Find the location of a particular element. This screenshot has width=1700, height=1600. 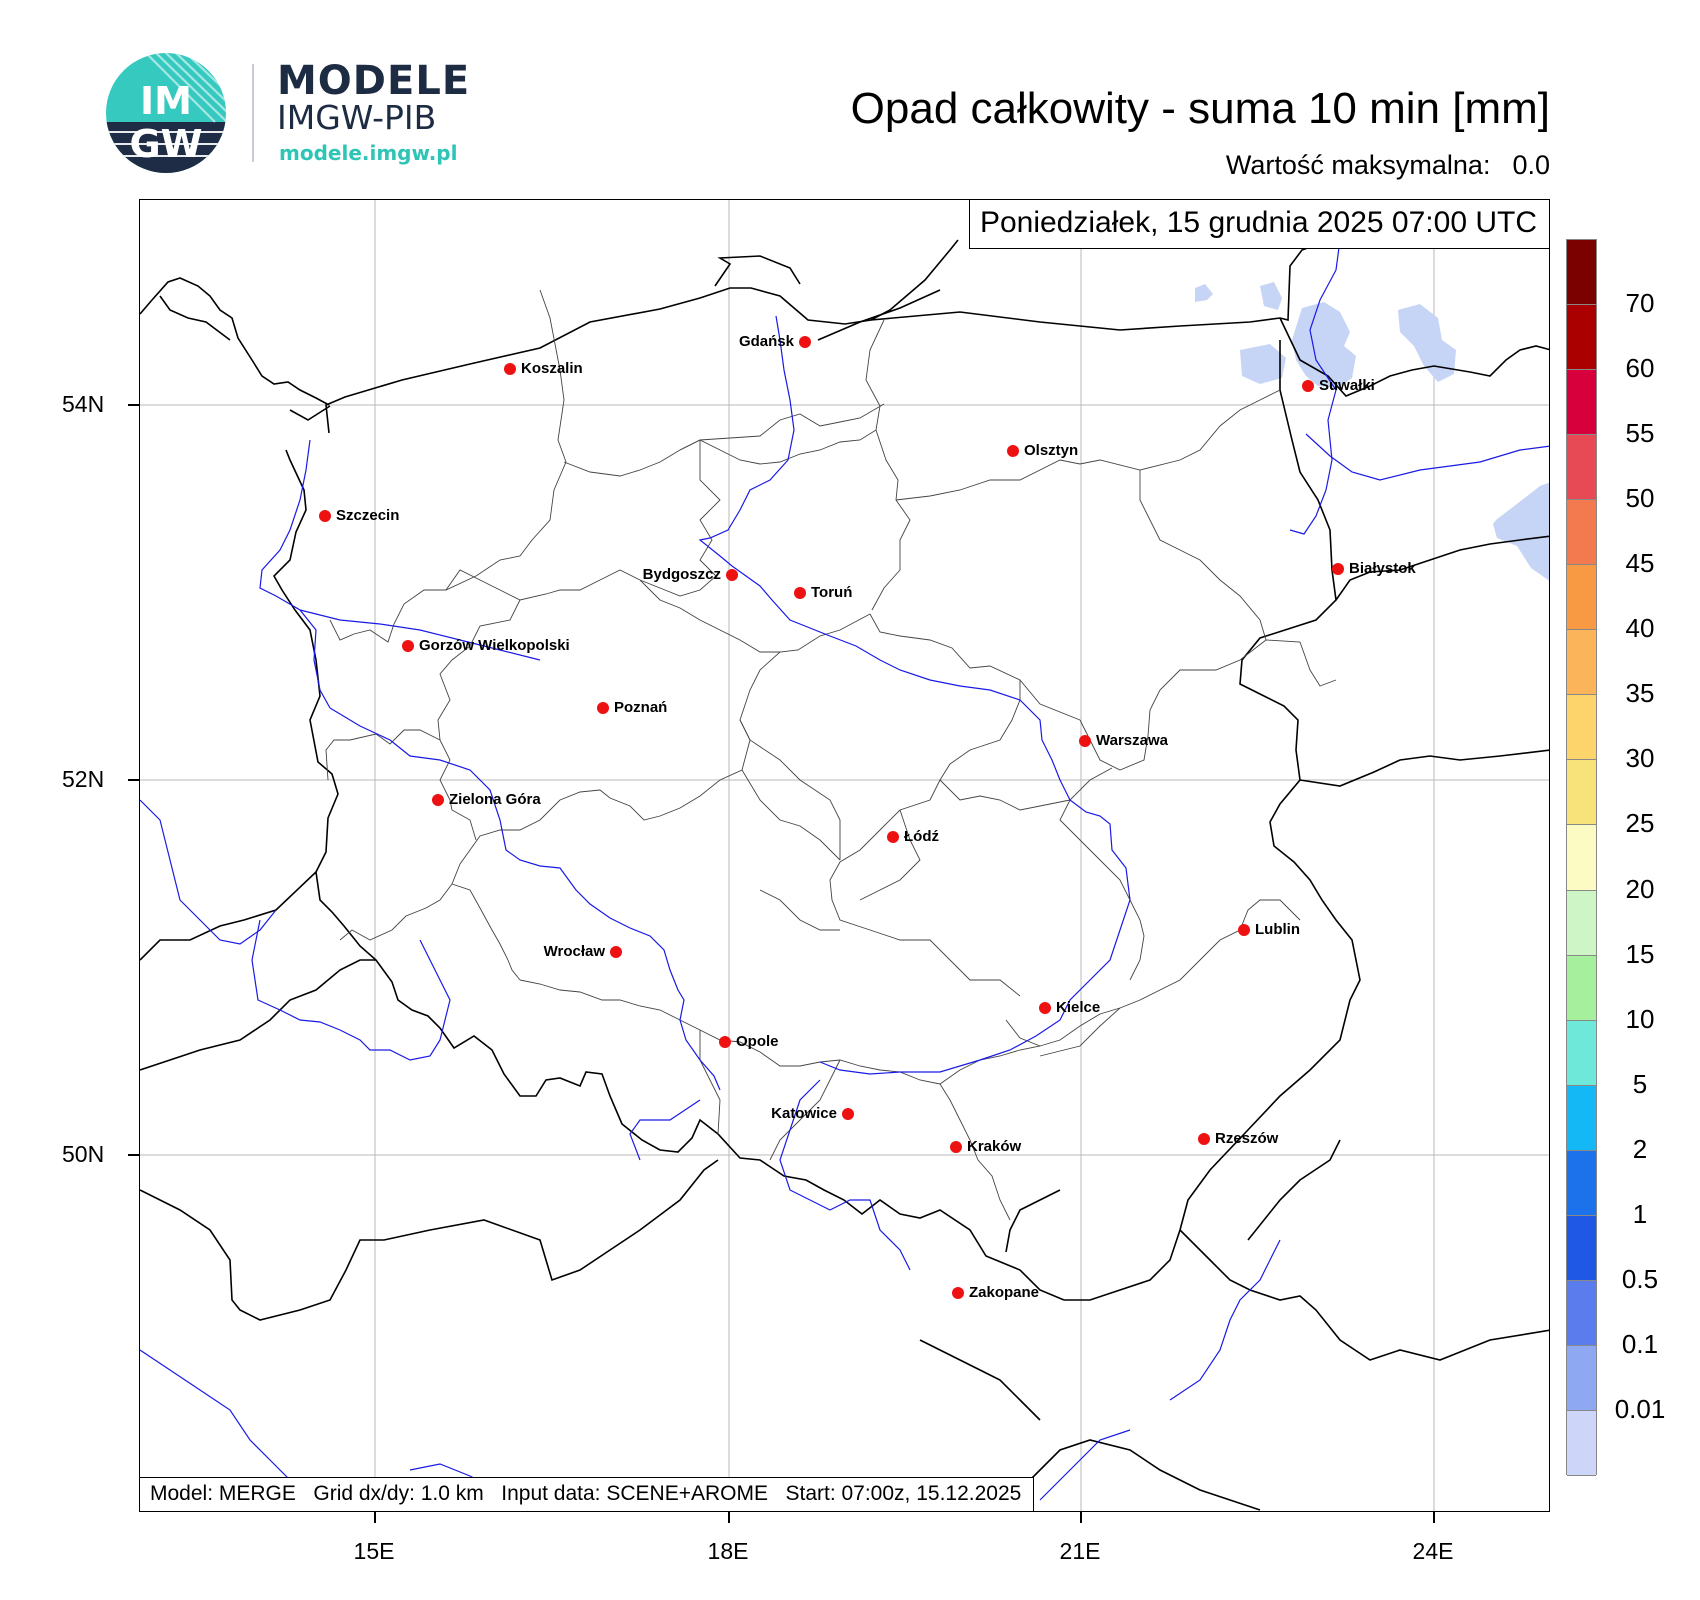

legend-label: 55 is located at coordinates (1640, 433).